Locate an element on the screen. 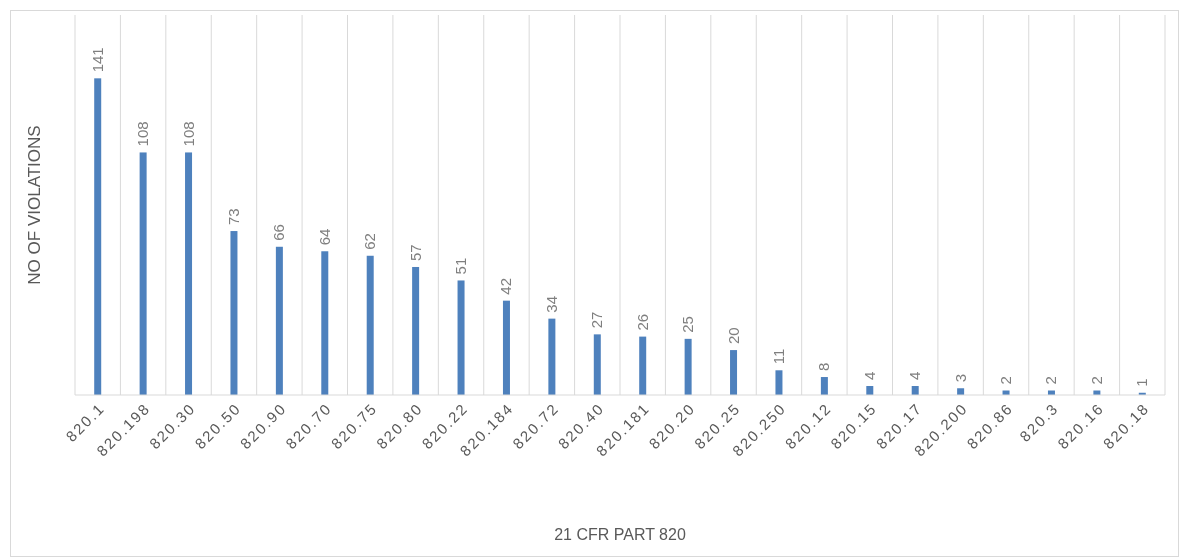  data-label: 11 is located at coordinates (778, 356).